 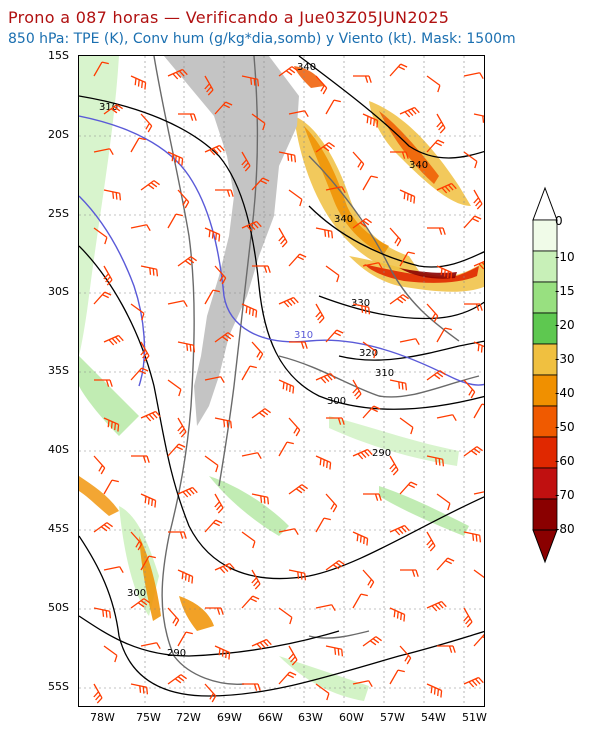 I want to click on colorbar-label: -60, so click(x=565, y=461).